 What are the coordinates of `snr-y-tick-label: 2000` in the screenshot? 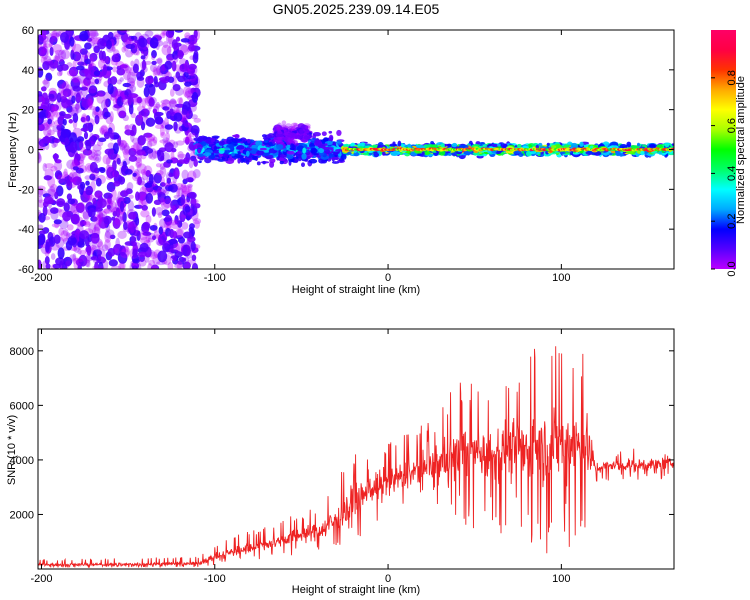 It's located at (22, 515).